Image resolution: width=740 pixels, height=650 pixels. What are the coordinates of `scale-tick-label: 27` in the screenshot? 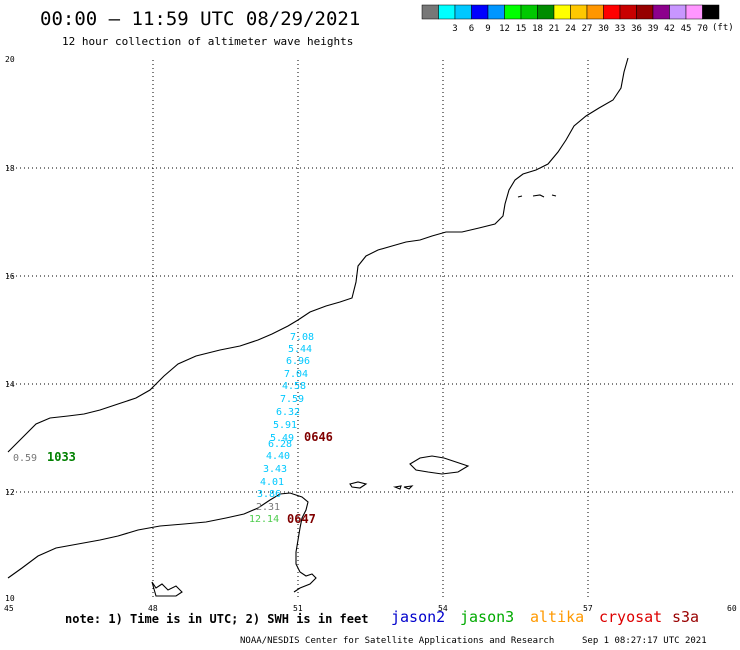 It's located at (587, 29).